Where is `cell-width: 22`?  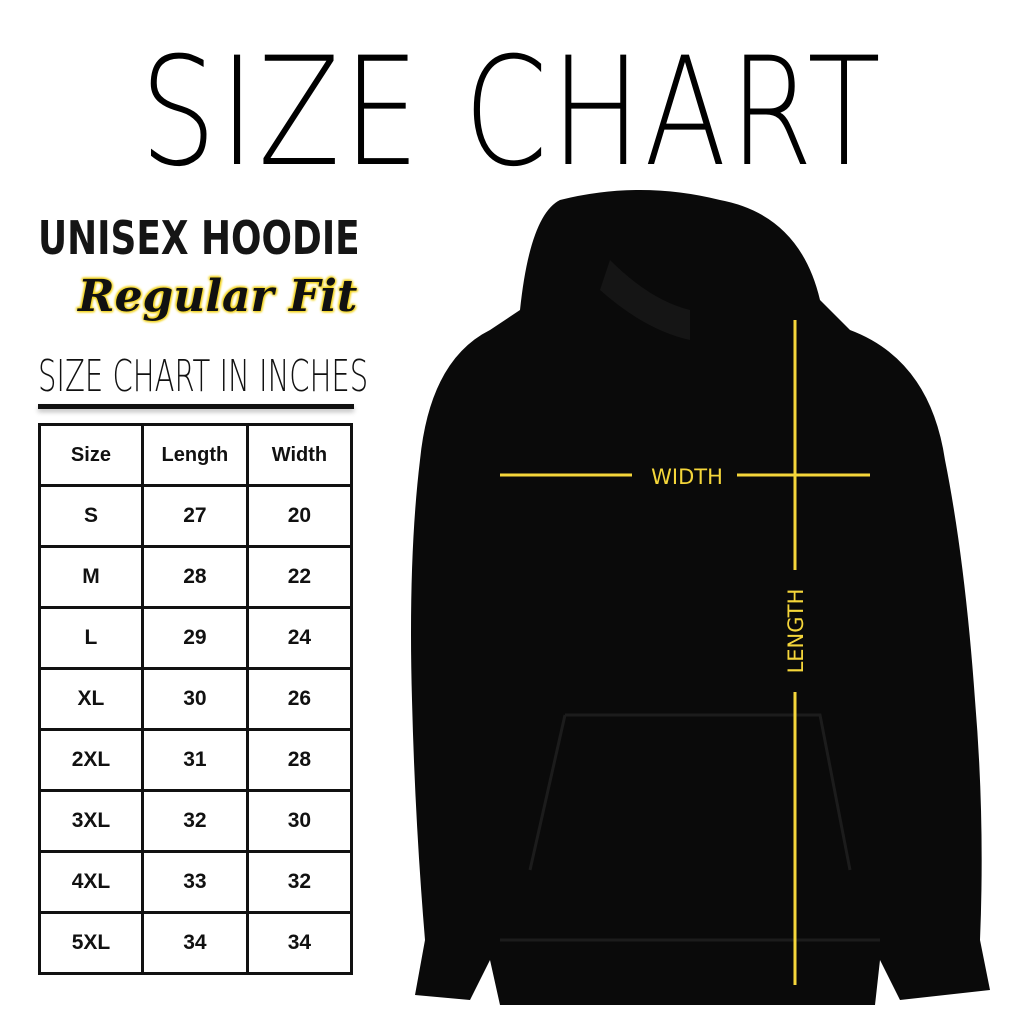
cell-width: 22 is located at coordinates (299, 577).